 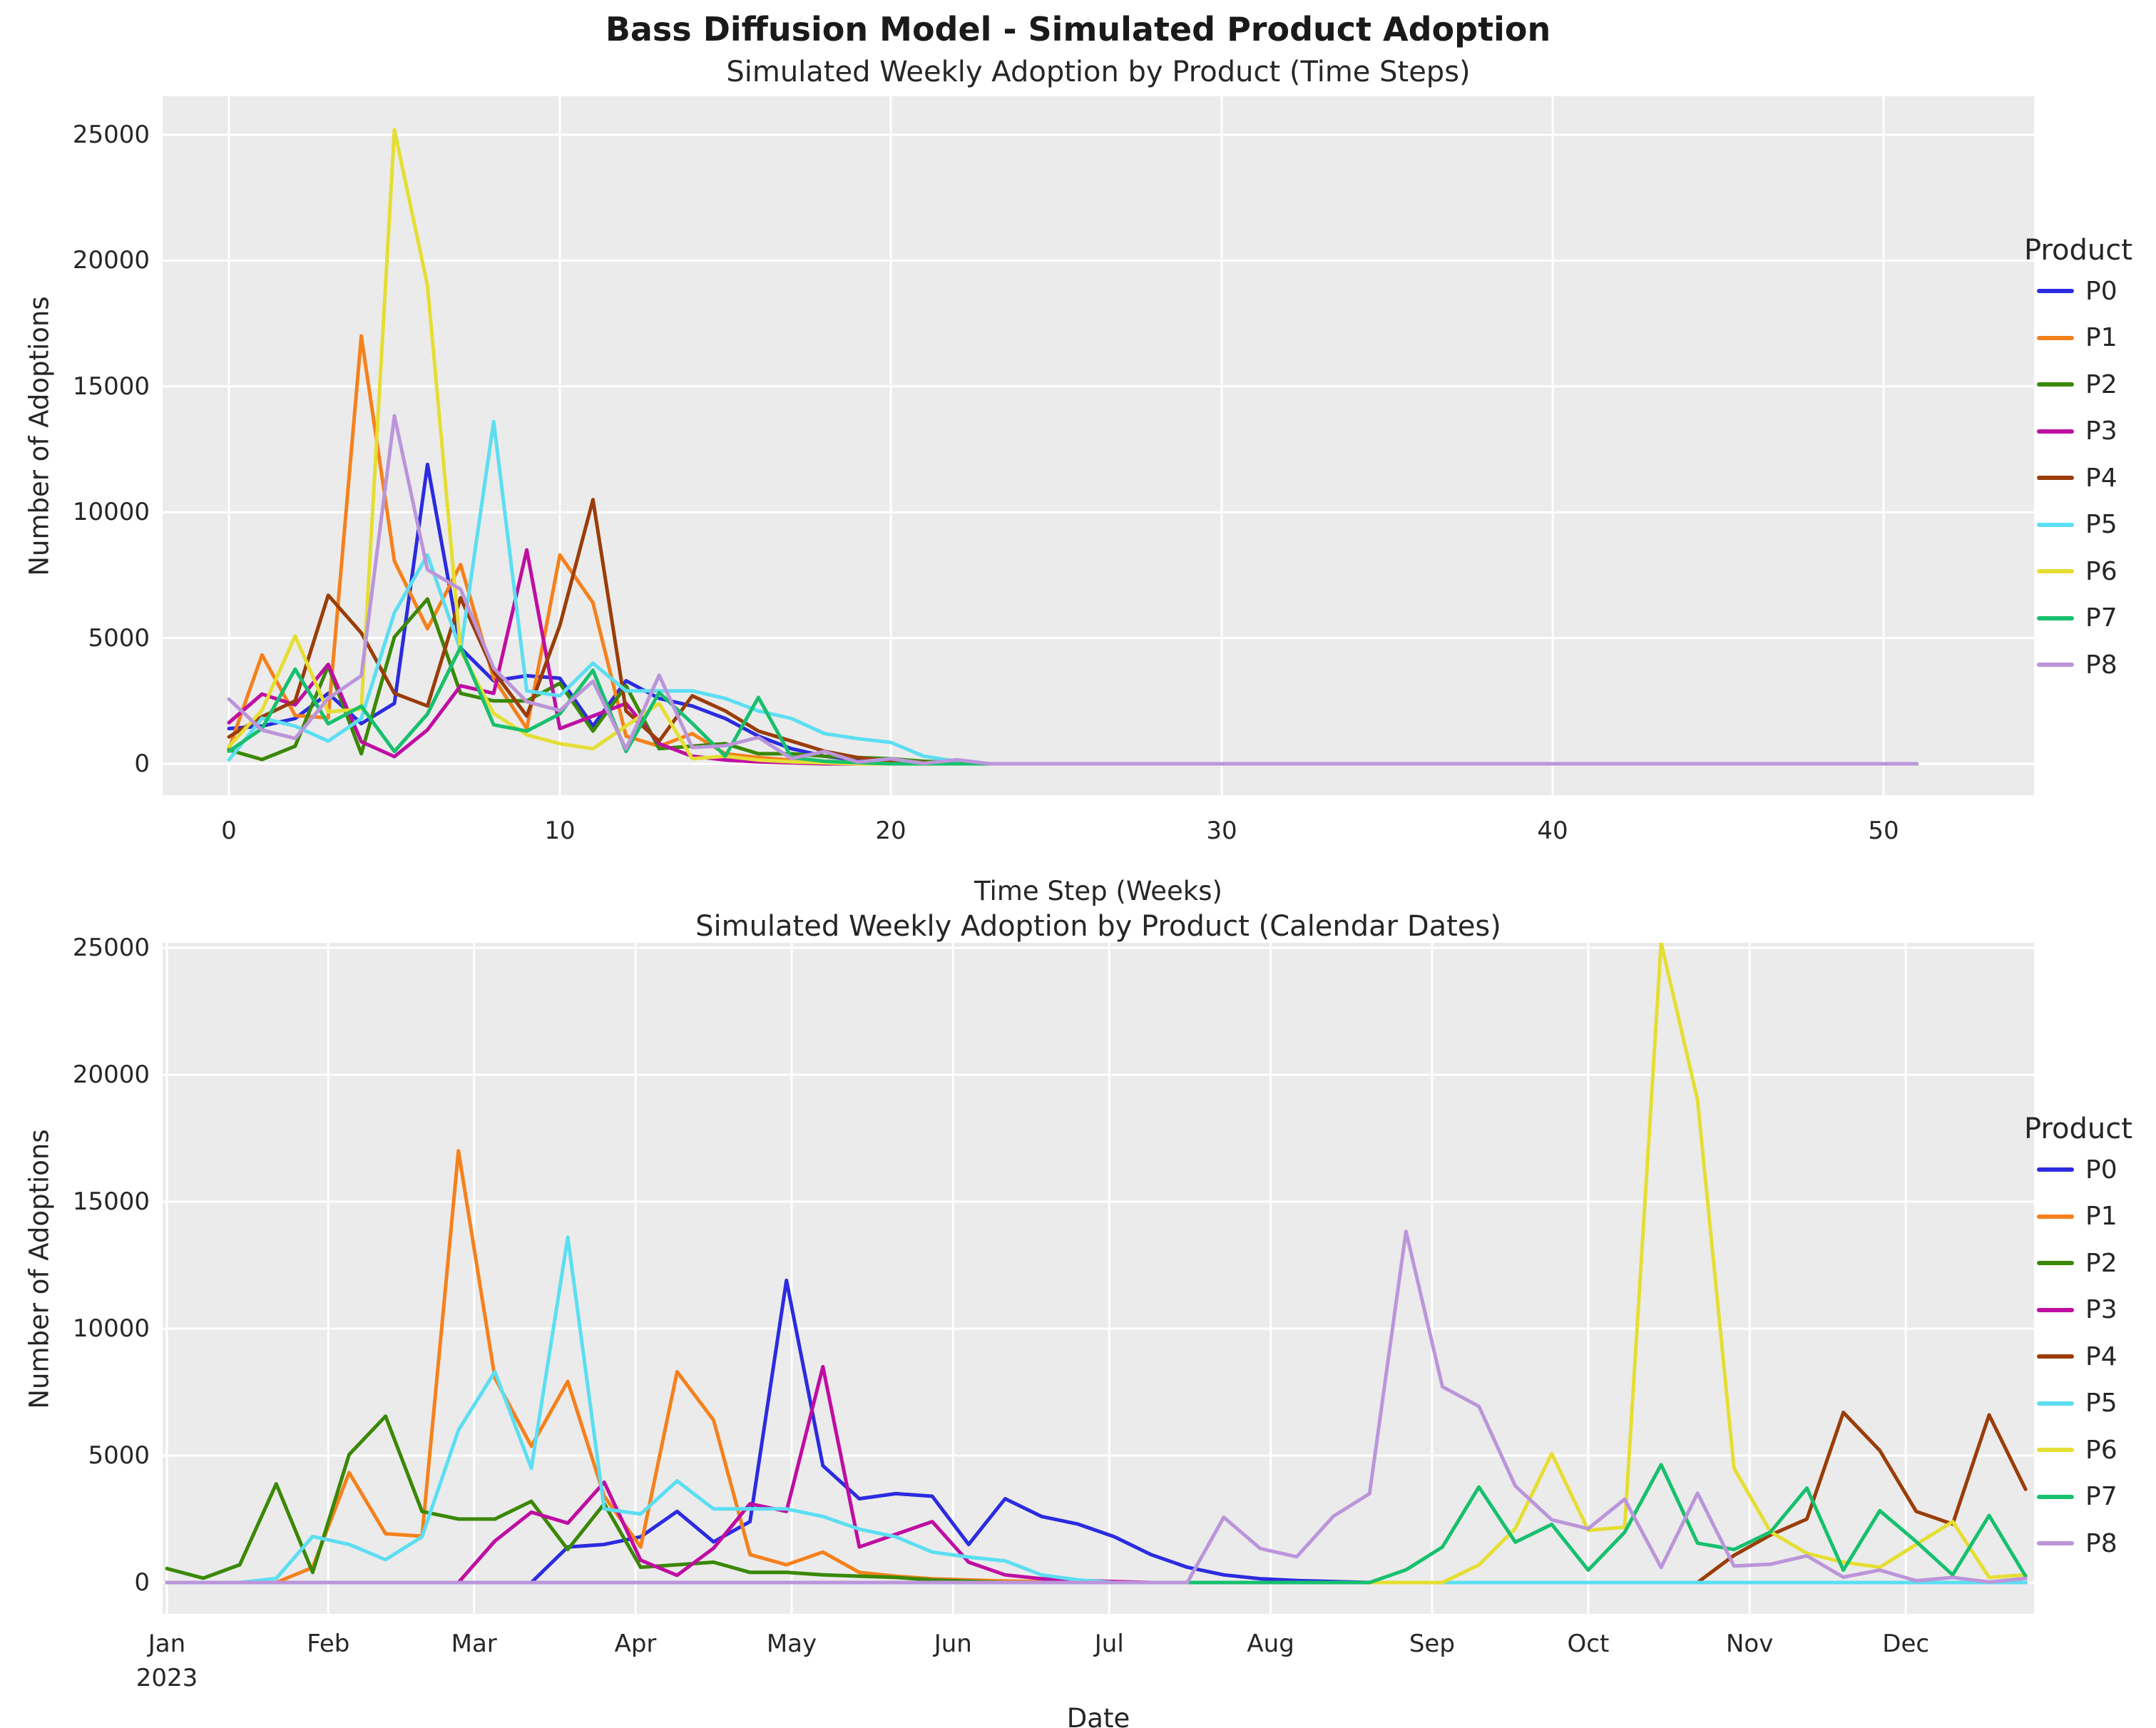 I want to click on top-xtick-40: 40, so click(x=1552, y=831).